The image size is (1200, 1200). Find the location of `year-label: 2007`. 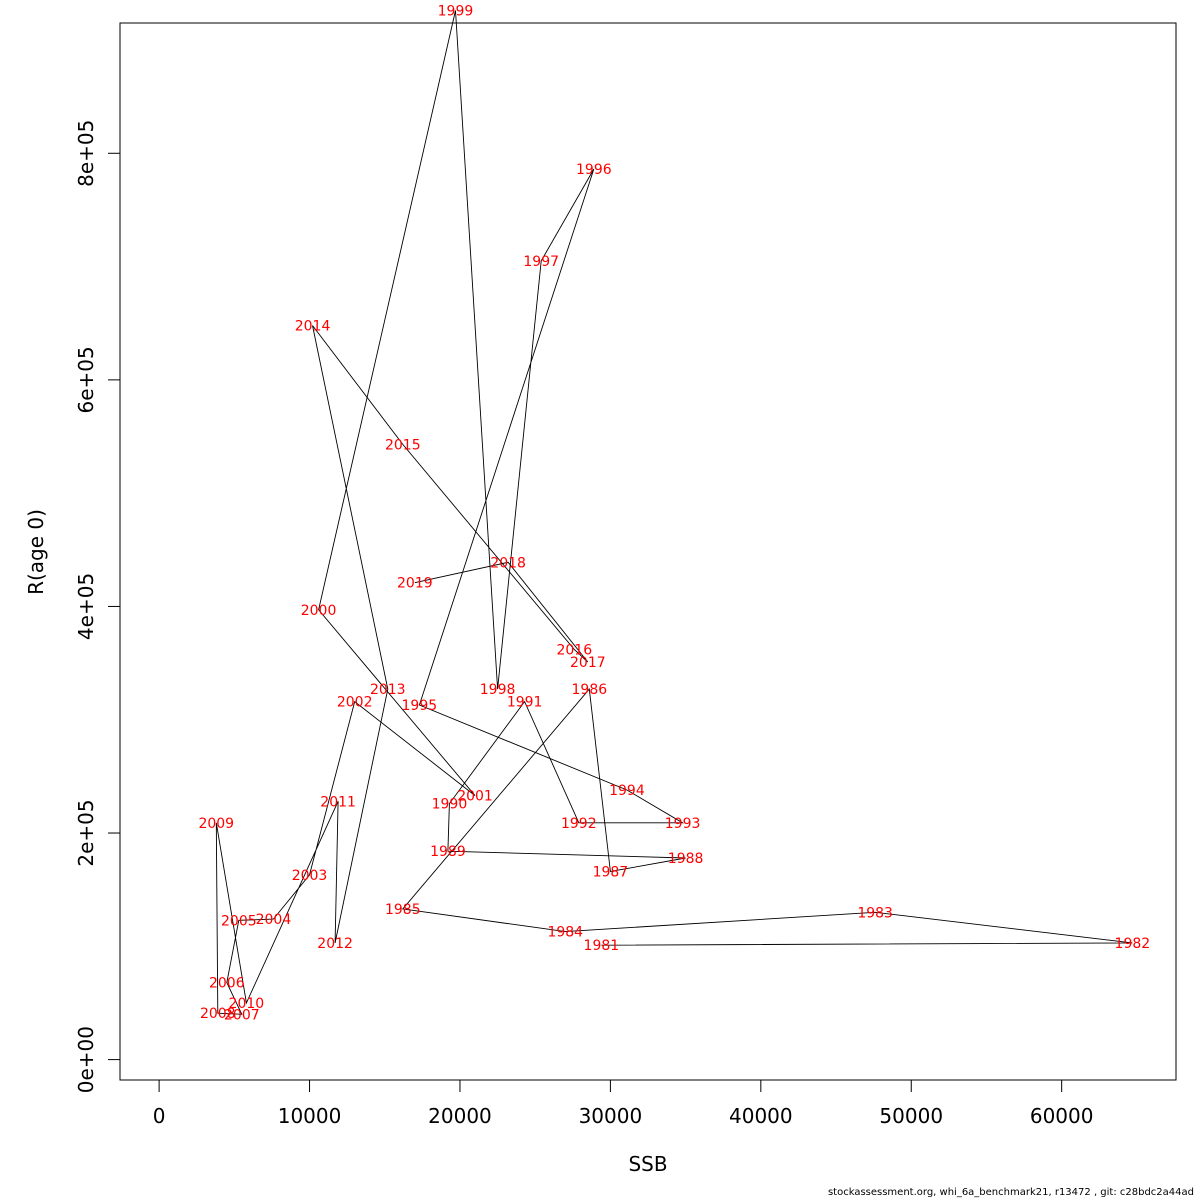

year-label: 2007 is located at coordinates (242, 1015).